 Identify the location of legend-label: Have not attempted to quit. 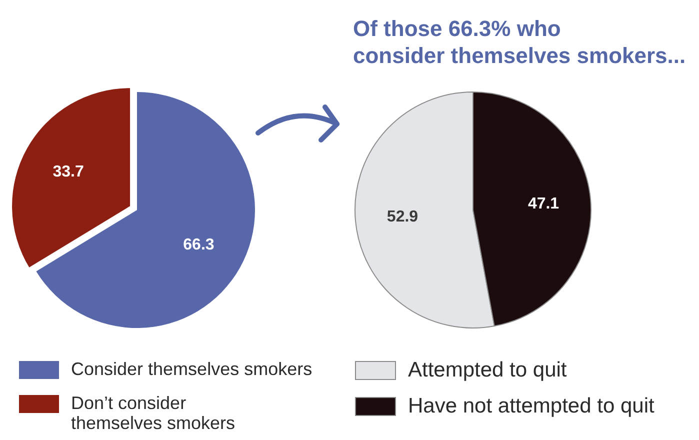
(531, 406).